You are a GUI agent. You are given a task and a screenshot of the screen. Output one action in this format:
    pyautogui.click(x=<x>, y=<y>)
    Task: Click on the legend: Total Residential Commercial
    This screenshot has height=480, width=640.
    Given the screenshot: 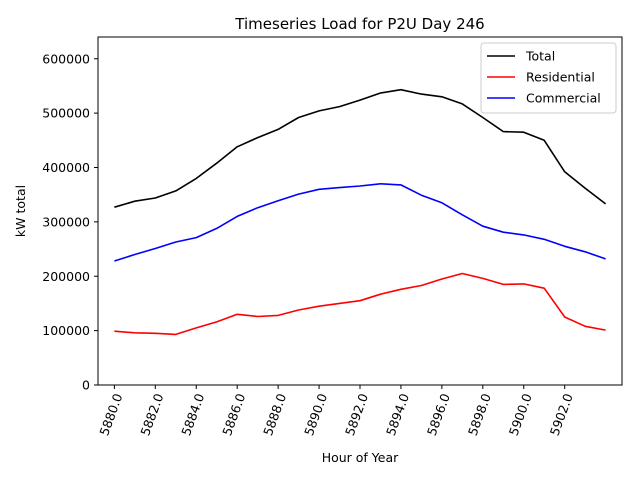 What is the action you would take?
    pyautogui.click(x=548, y=78)
    